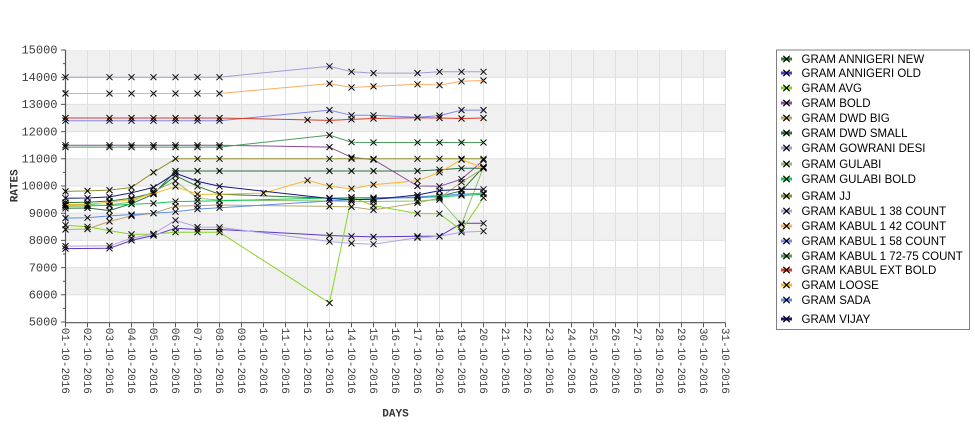 This screenshot has height=434, width=975. What do you see at coordinates (863, 60) in the screenshot?
I see `svg-text: GRAM ANNIGERI NEW` at bounding box center [863, 60].